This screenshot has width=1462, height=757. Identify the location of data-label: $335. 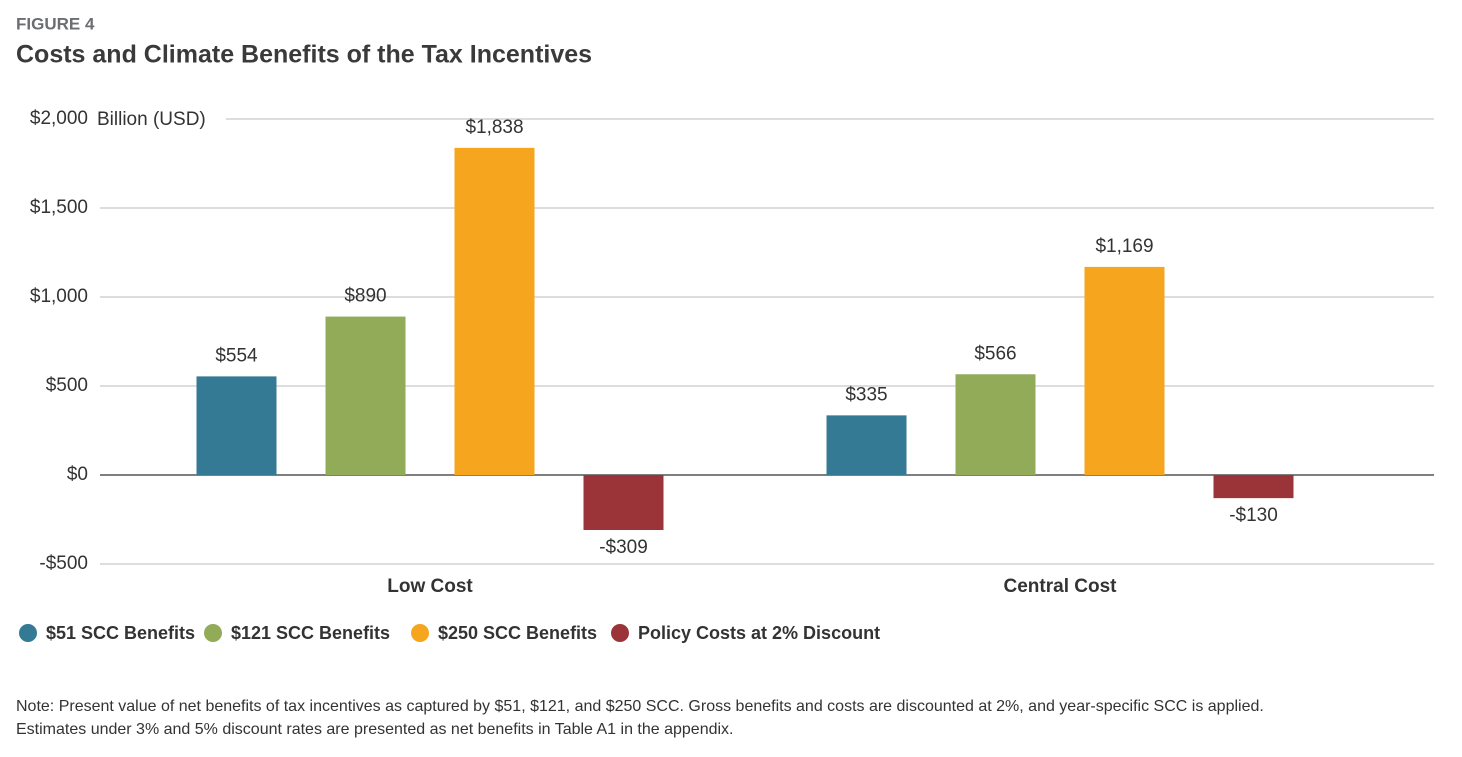
(866, 394).